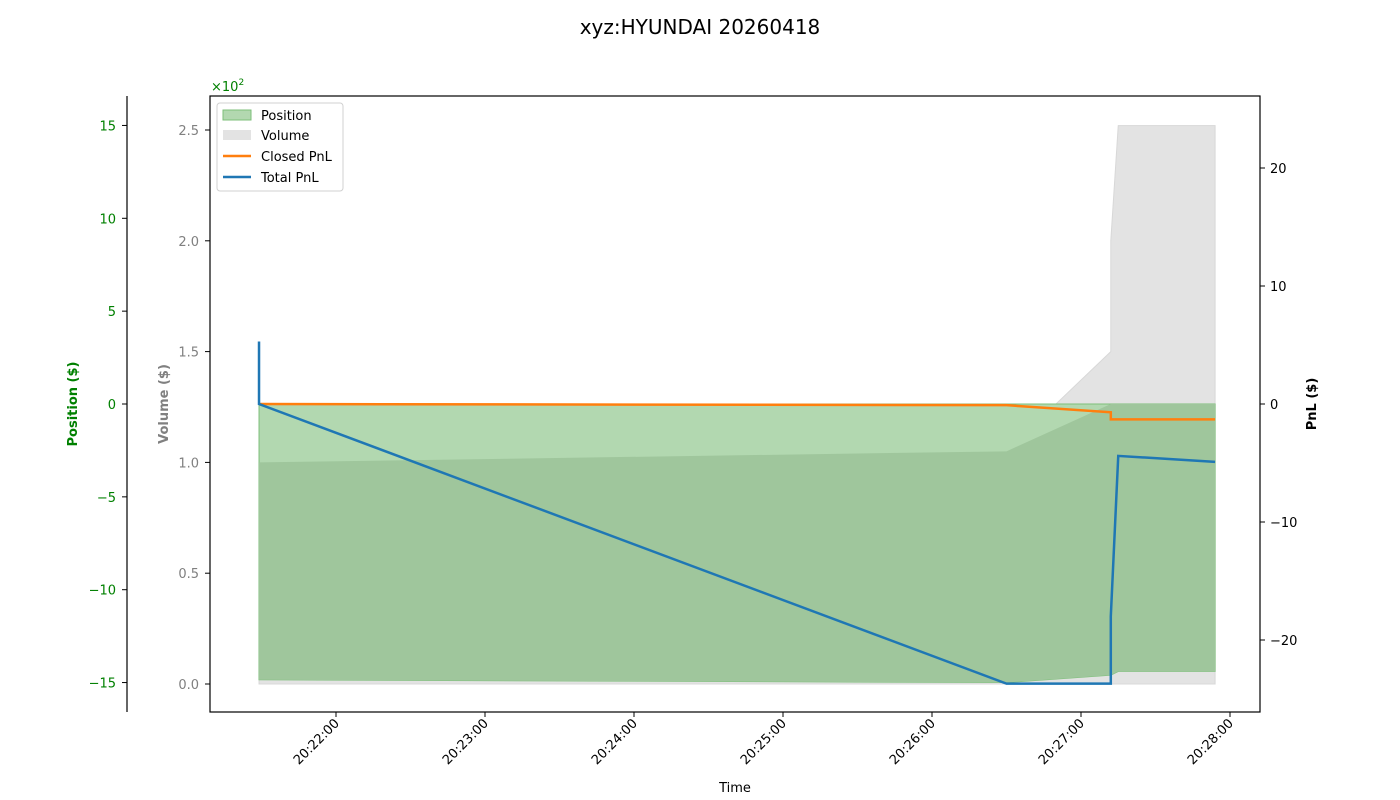  I want to click on time-tick-label: 20:26:00, so click(913, 742).